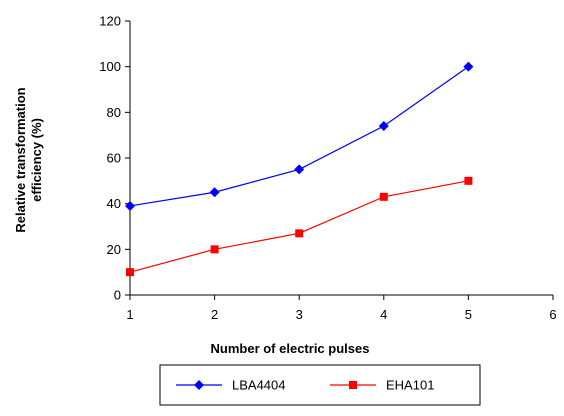  Describe the element at coordinates (117, 295) in the screenshot. I see `y-tick-label: 0` at that location.